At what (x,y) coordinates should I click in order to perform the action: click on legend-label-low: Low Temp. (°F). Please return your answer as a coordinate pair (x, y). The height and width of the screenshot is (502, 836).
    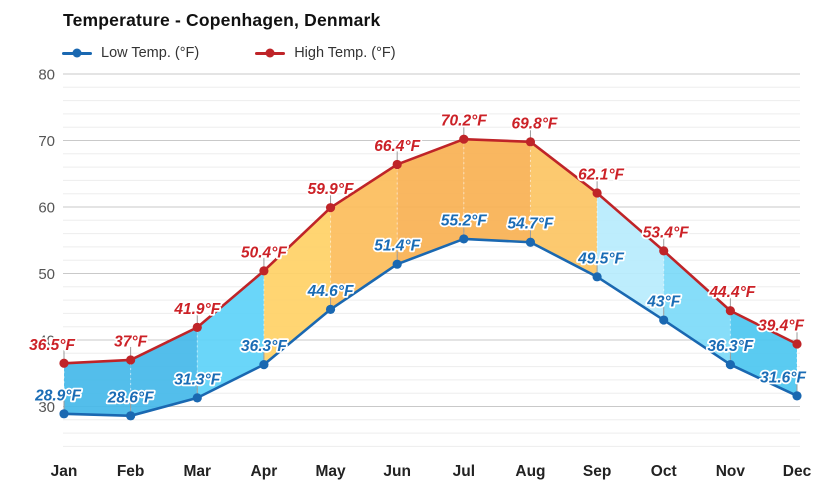
    Looking at the image, I should click on (150, 53).